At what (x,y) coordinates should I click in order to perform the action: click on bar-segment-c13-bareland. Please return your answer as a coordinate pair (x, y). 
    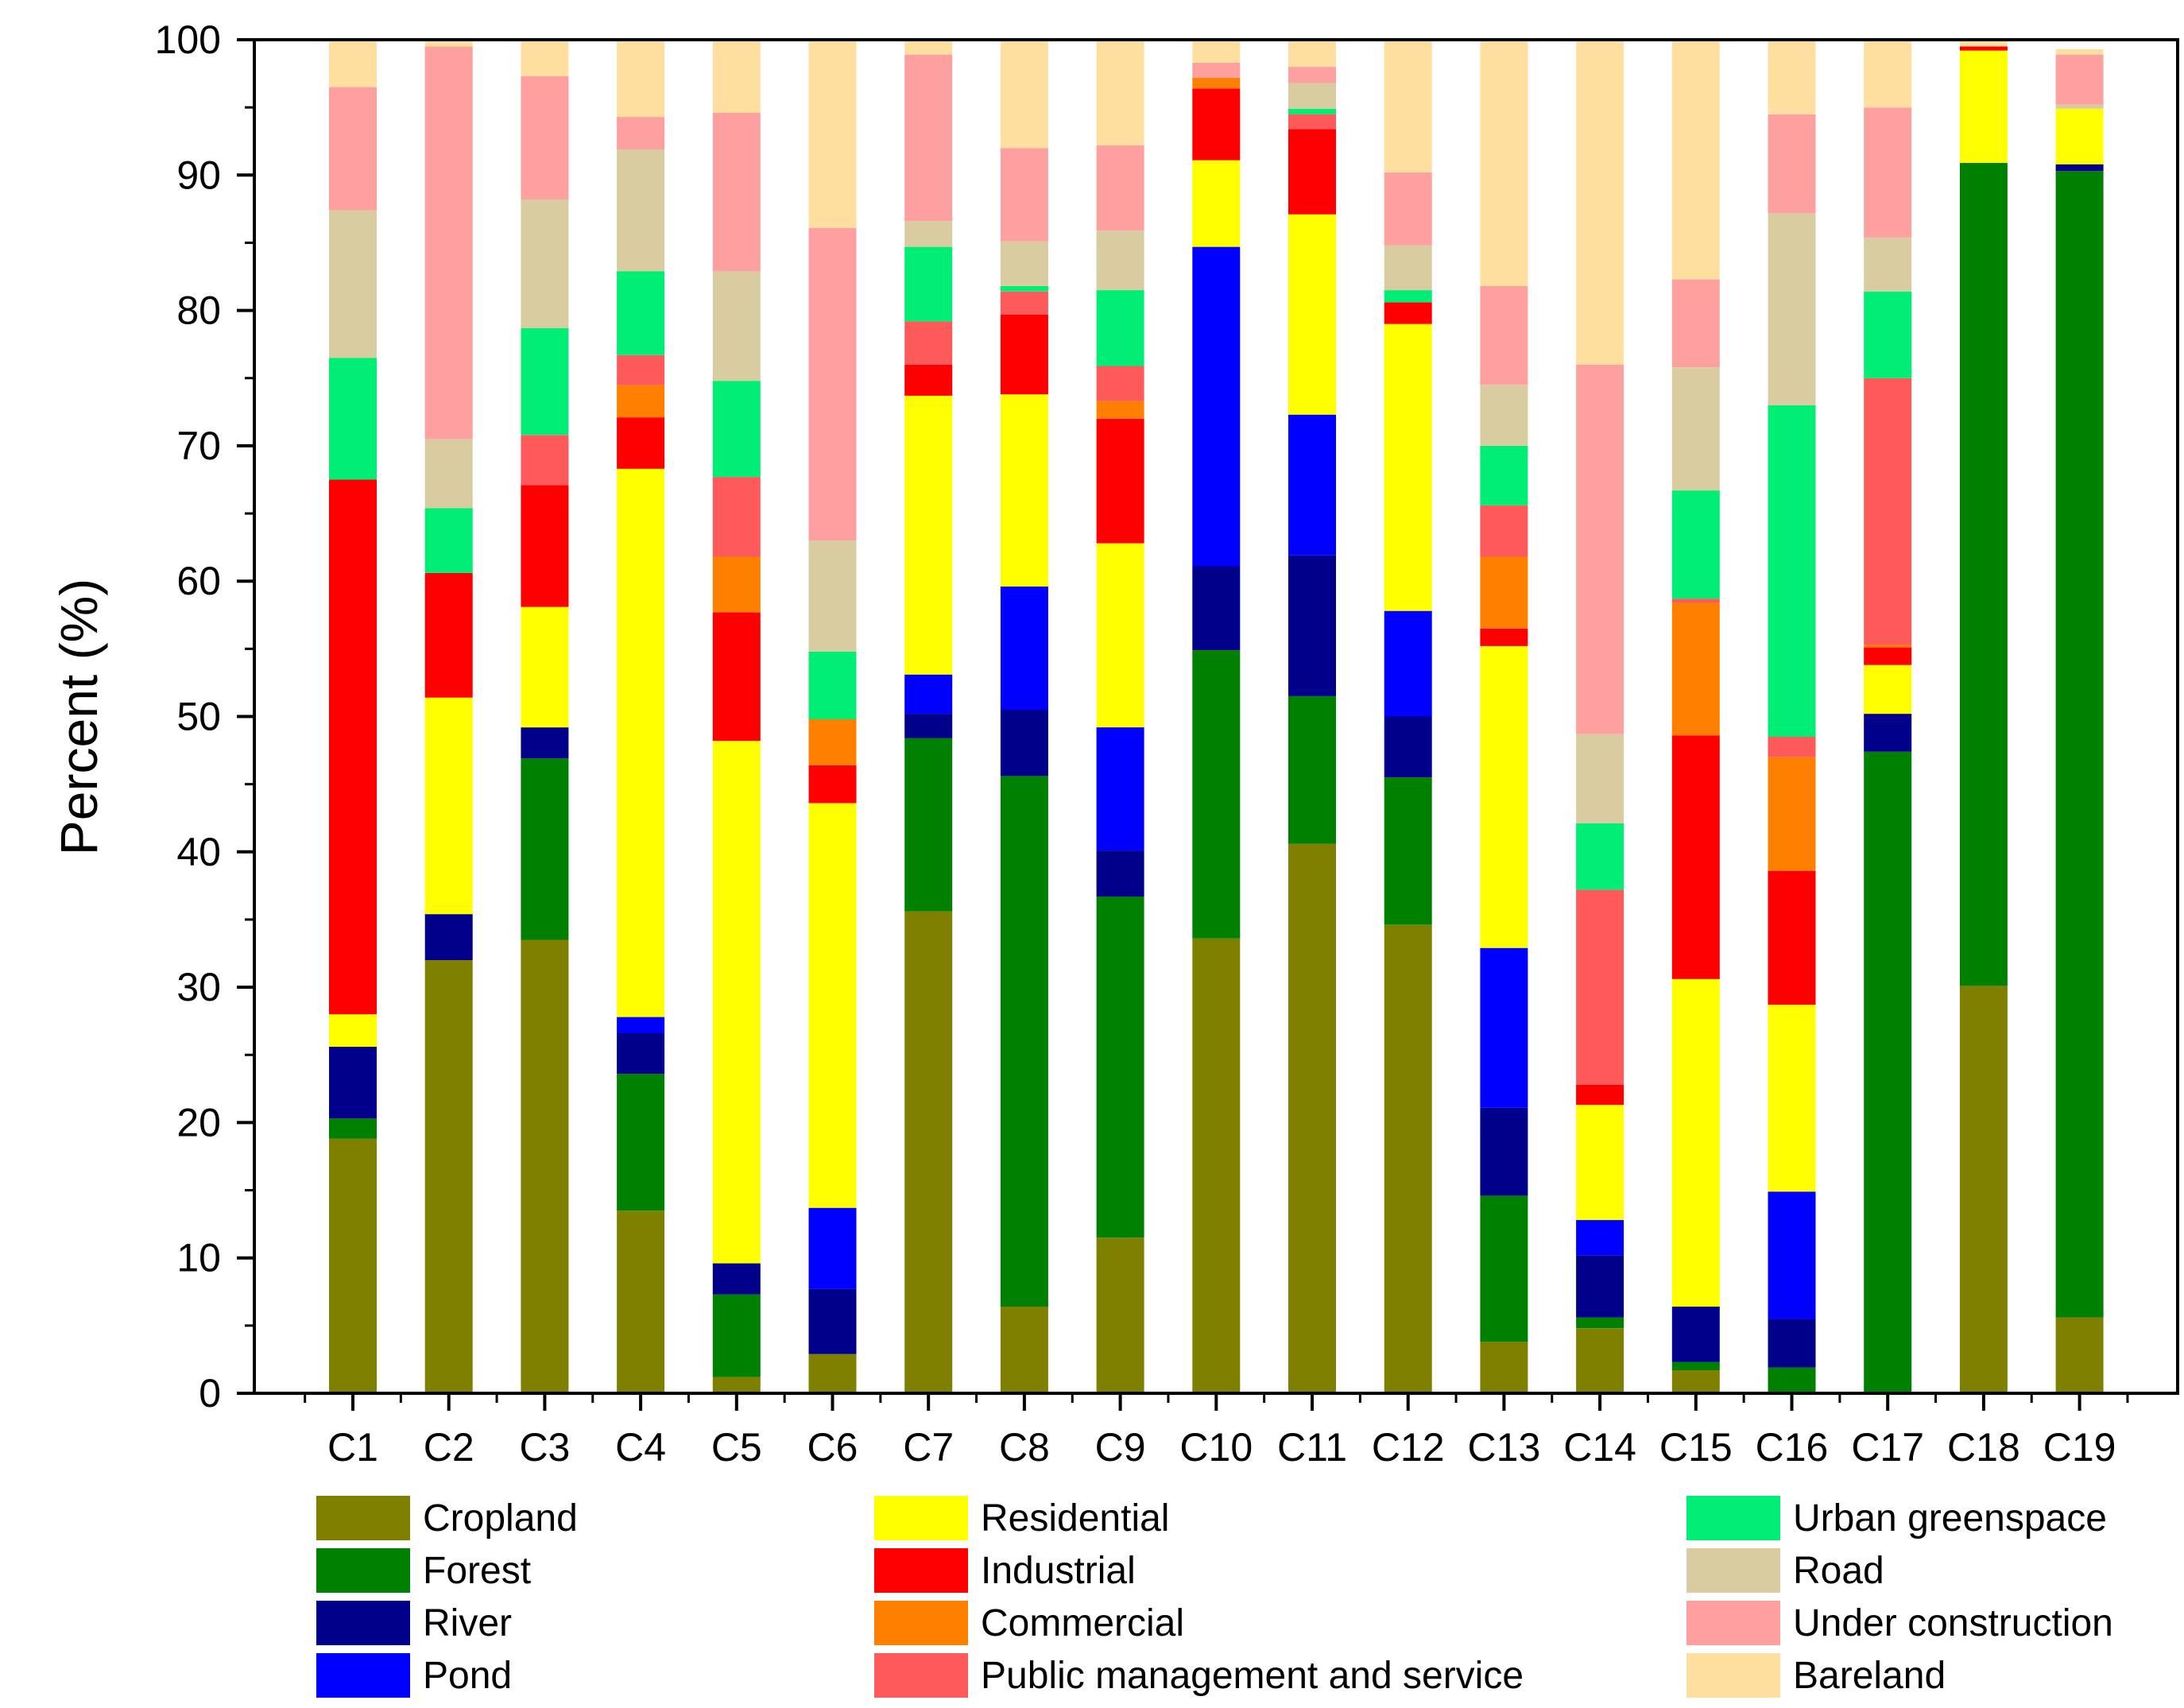
    Looking at the image, I should click on (1504, 162).